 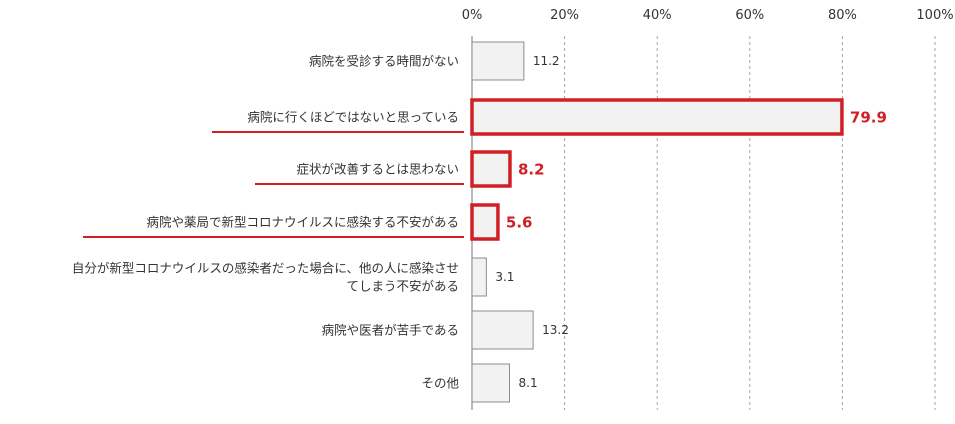 I want to click on data-label: 79.9, so click(x=868, y=118).